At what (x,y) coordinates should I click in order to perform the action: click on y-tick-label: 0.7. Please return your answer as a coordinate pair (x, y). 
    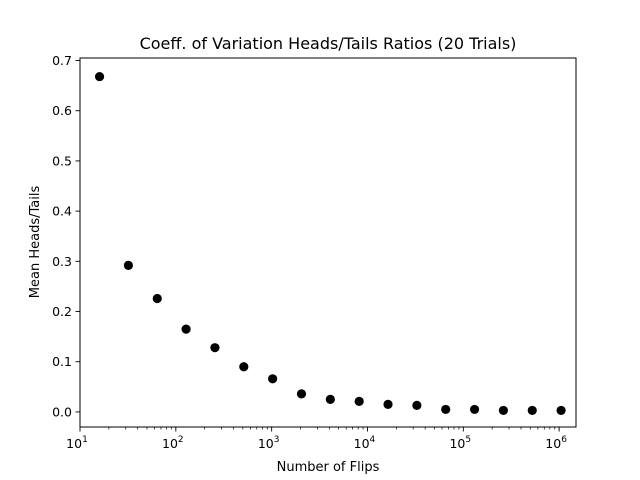
    Looking at the image, I should click on (62, 60).